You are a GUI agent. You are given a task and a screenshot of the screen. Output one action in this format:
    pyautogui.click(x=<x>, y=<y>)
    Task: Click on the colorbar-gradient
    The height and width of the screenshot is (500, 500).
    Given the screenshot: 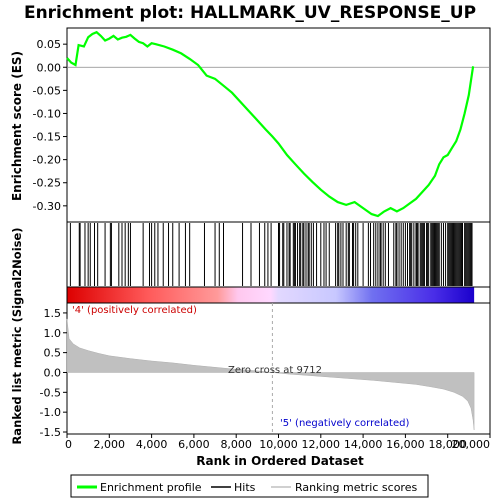 What is the action you would take?
    pyautogui.click(x=271, y=295)
    